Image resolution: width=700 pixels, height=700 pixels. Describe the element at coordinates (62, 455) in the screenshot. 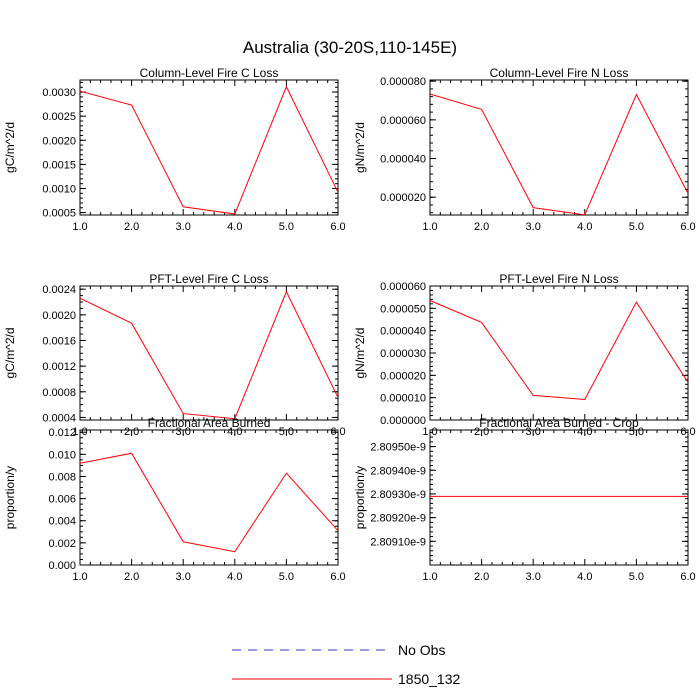

I see `y-tick-label: 0.010` at that location.